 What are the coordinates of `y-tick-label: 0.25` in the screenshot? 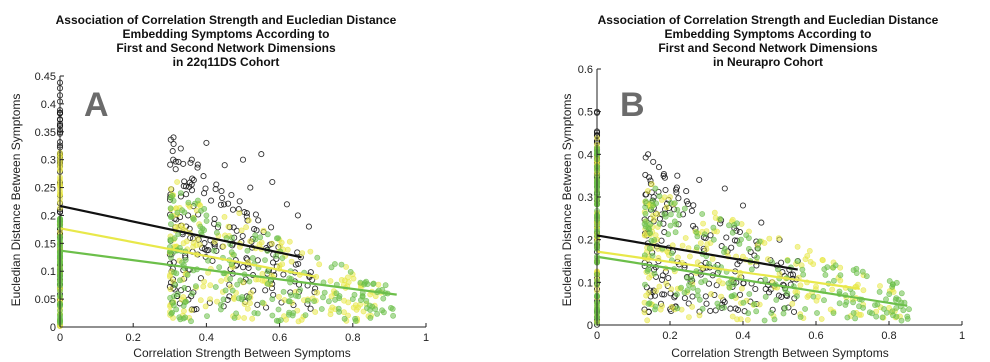 It's located at (45, 189).